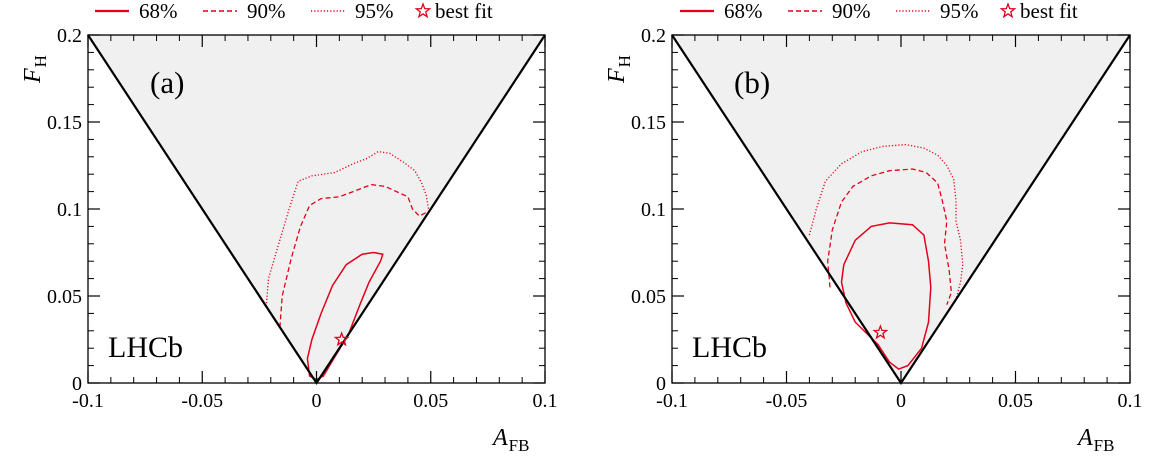  What do you see at coordinates (294, 11) in the screenshot?
I see `legend-panel-a: 68% 90% 95% best fit` at bounding box center [294, 11].